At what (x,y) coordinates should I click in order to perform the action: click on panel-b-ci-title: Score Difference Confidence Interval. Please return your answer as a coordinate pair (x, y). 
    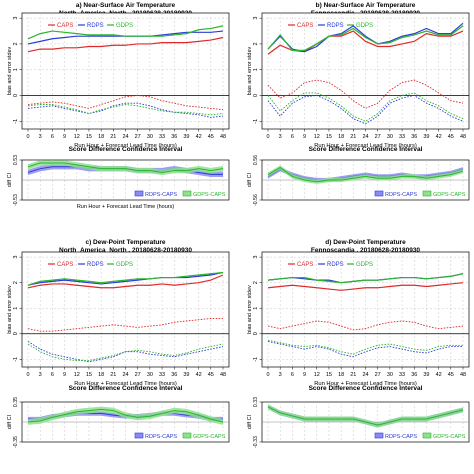
    Looking at the image, I should click on (366, 149).